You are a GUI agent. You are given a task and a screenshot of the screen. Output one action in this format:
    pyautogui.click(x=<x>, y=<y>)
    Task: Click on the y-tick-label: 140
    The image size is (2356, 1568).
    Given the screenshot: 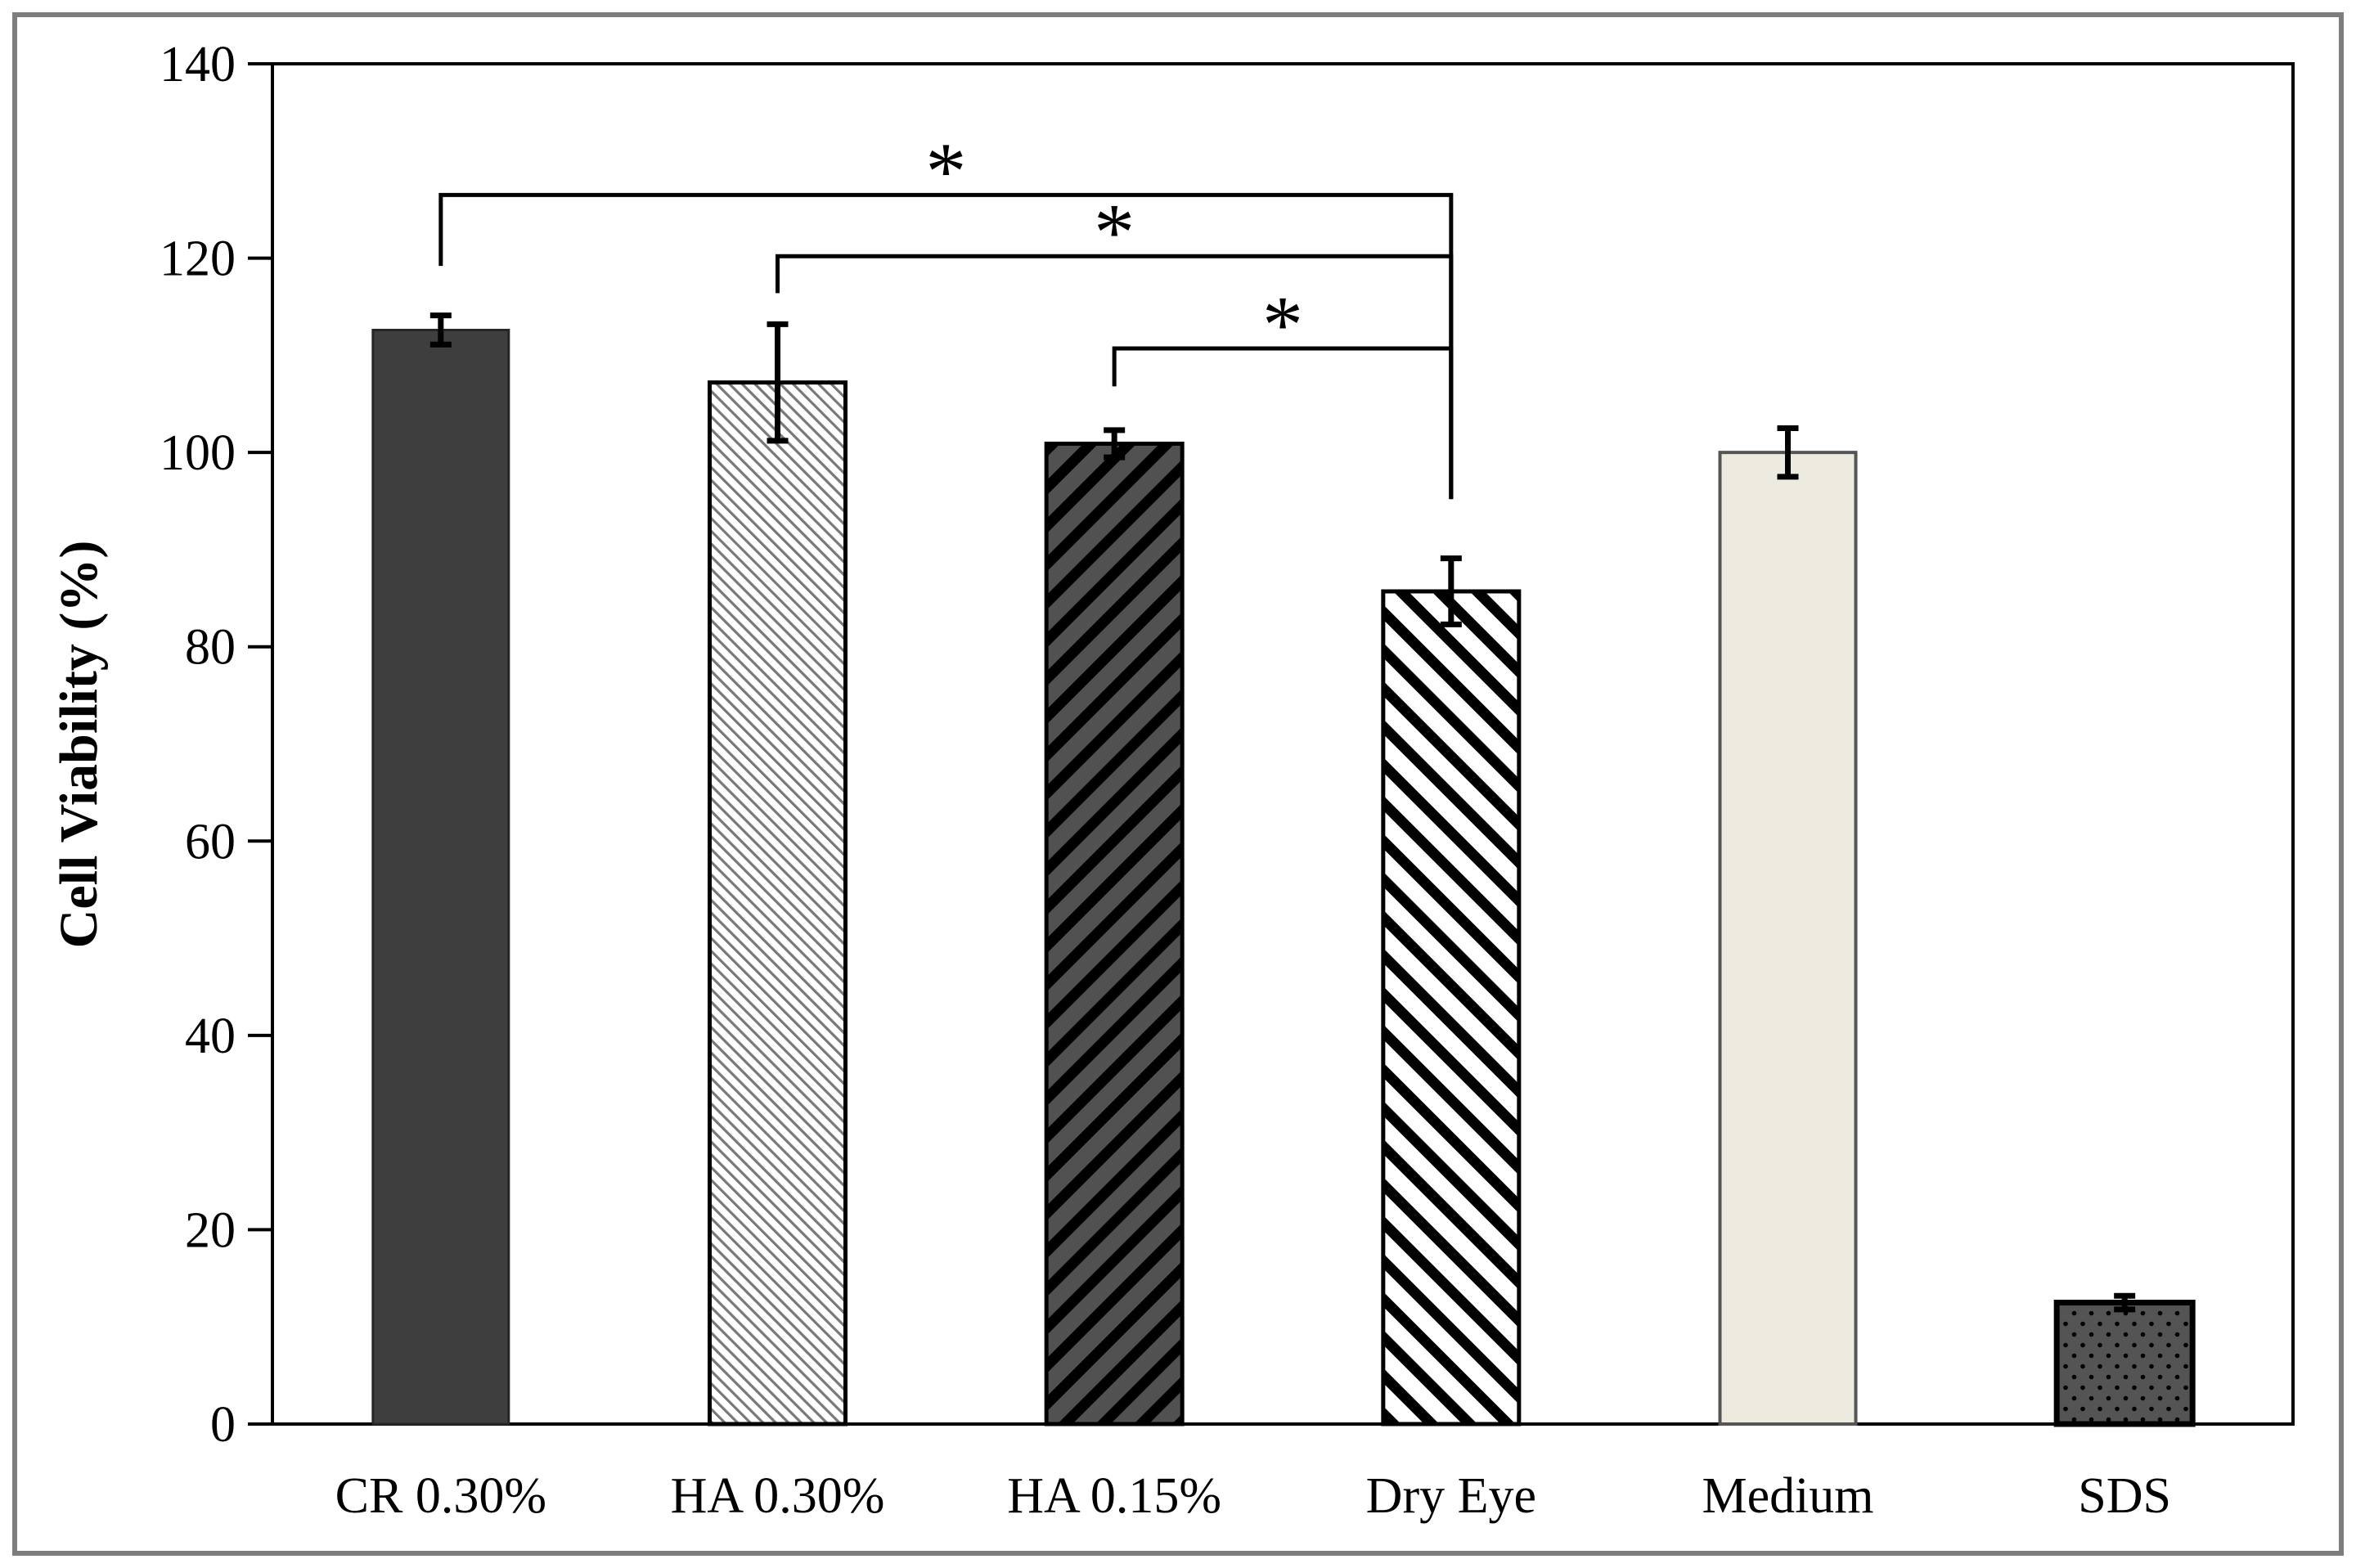 What is the action you would take?
    pyautogui.click(x=198, y=64)
    